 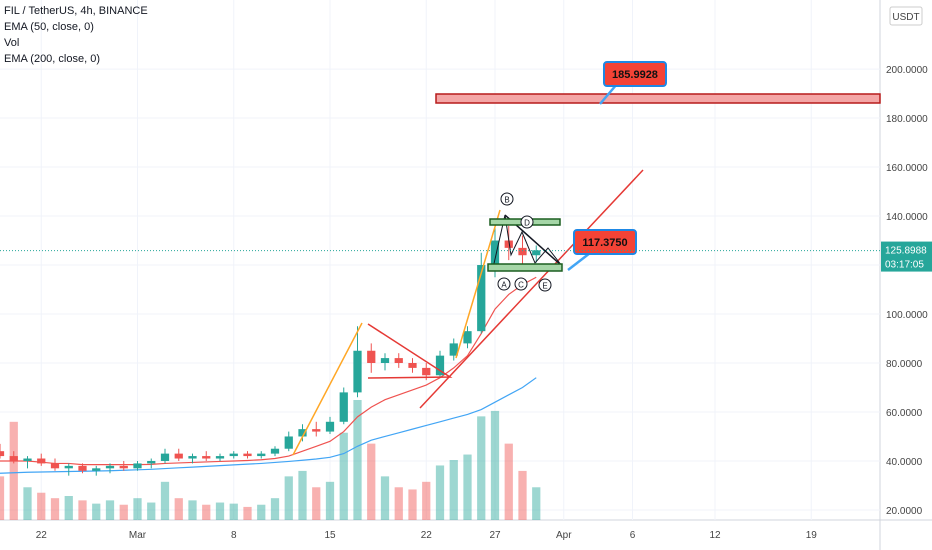 I want to click on trendline, so click(x=531, y=289).